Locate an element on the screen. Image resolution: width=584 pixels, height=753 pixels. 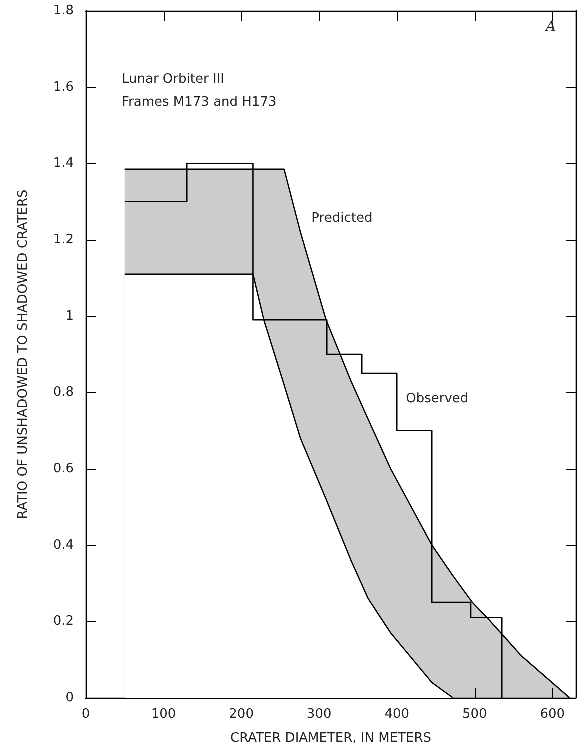
y-axis-title: RATIO OF UNSHADOWED TO SHADOWED CRATERS is located at coordinates (23, 355).